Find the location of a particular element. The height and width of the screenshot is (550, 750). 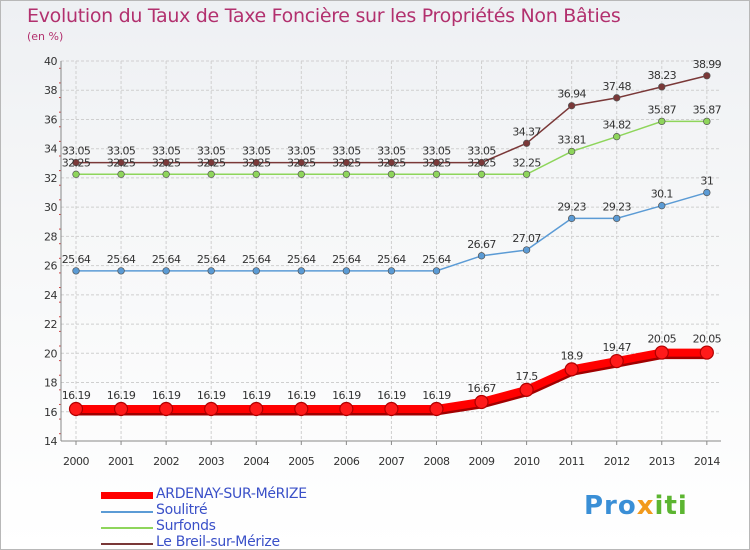

data-label: 31 is located at coordinates (706, 181).